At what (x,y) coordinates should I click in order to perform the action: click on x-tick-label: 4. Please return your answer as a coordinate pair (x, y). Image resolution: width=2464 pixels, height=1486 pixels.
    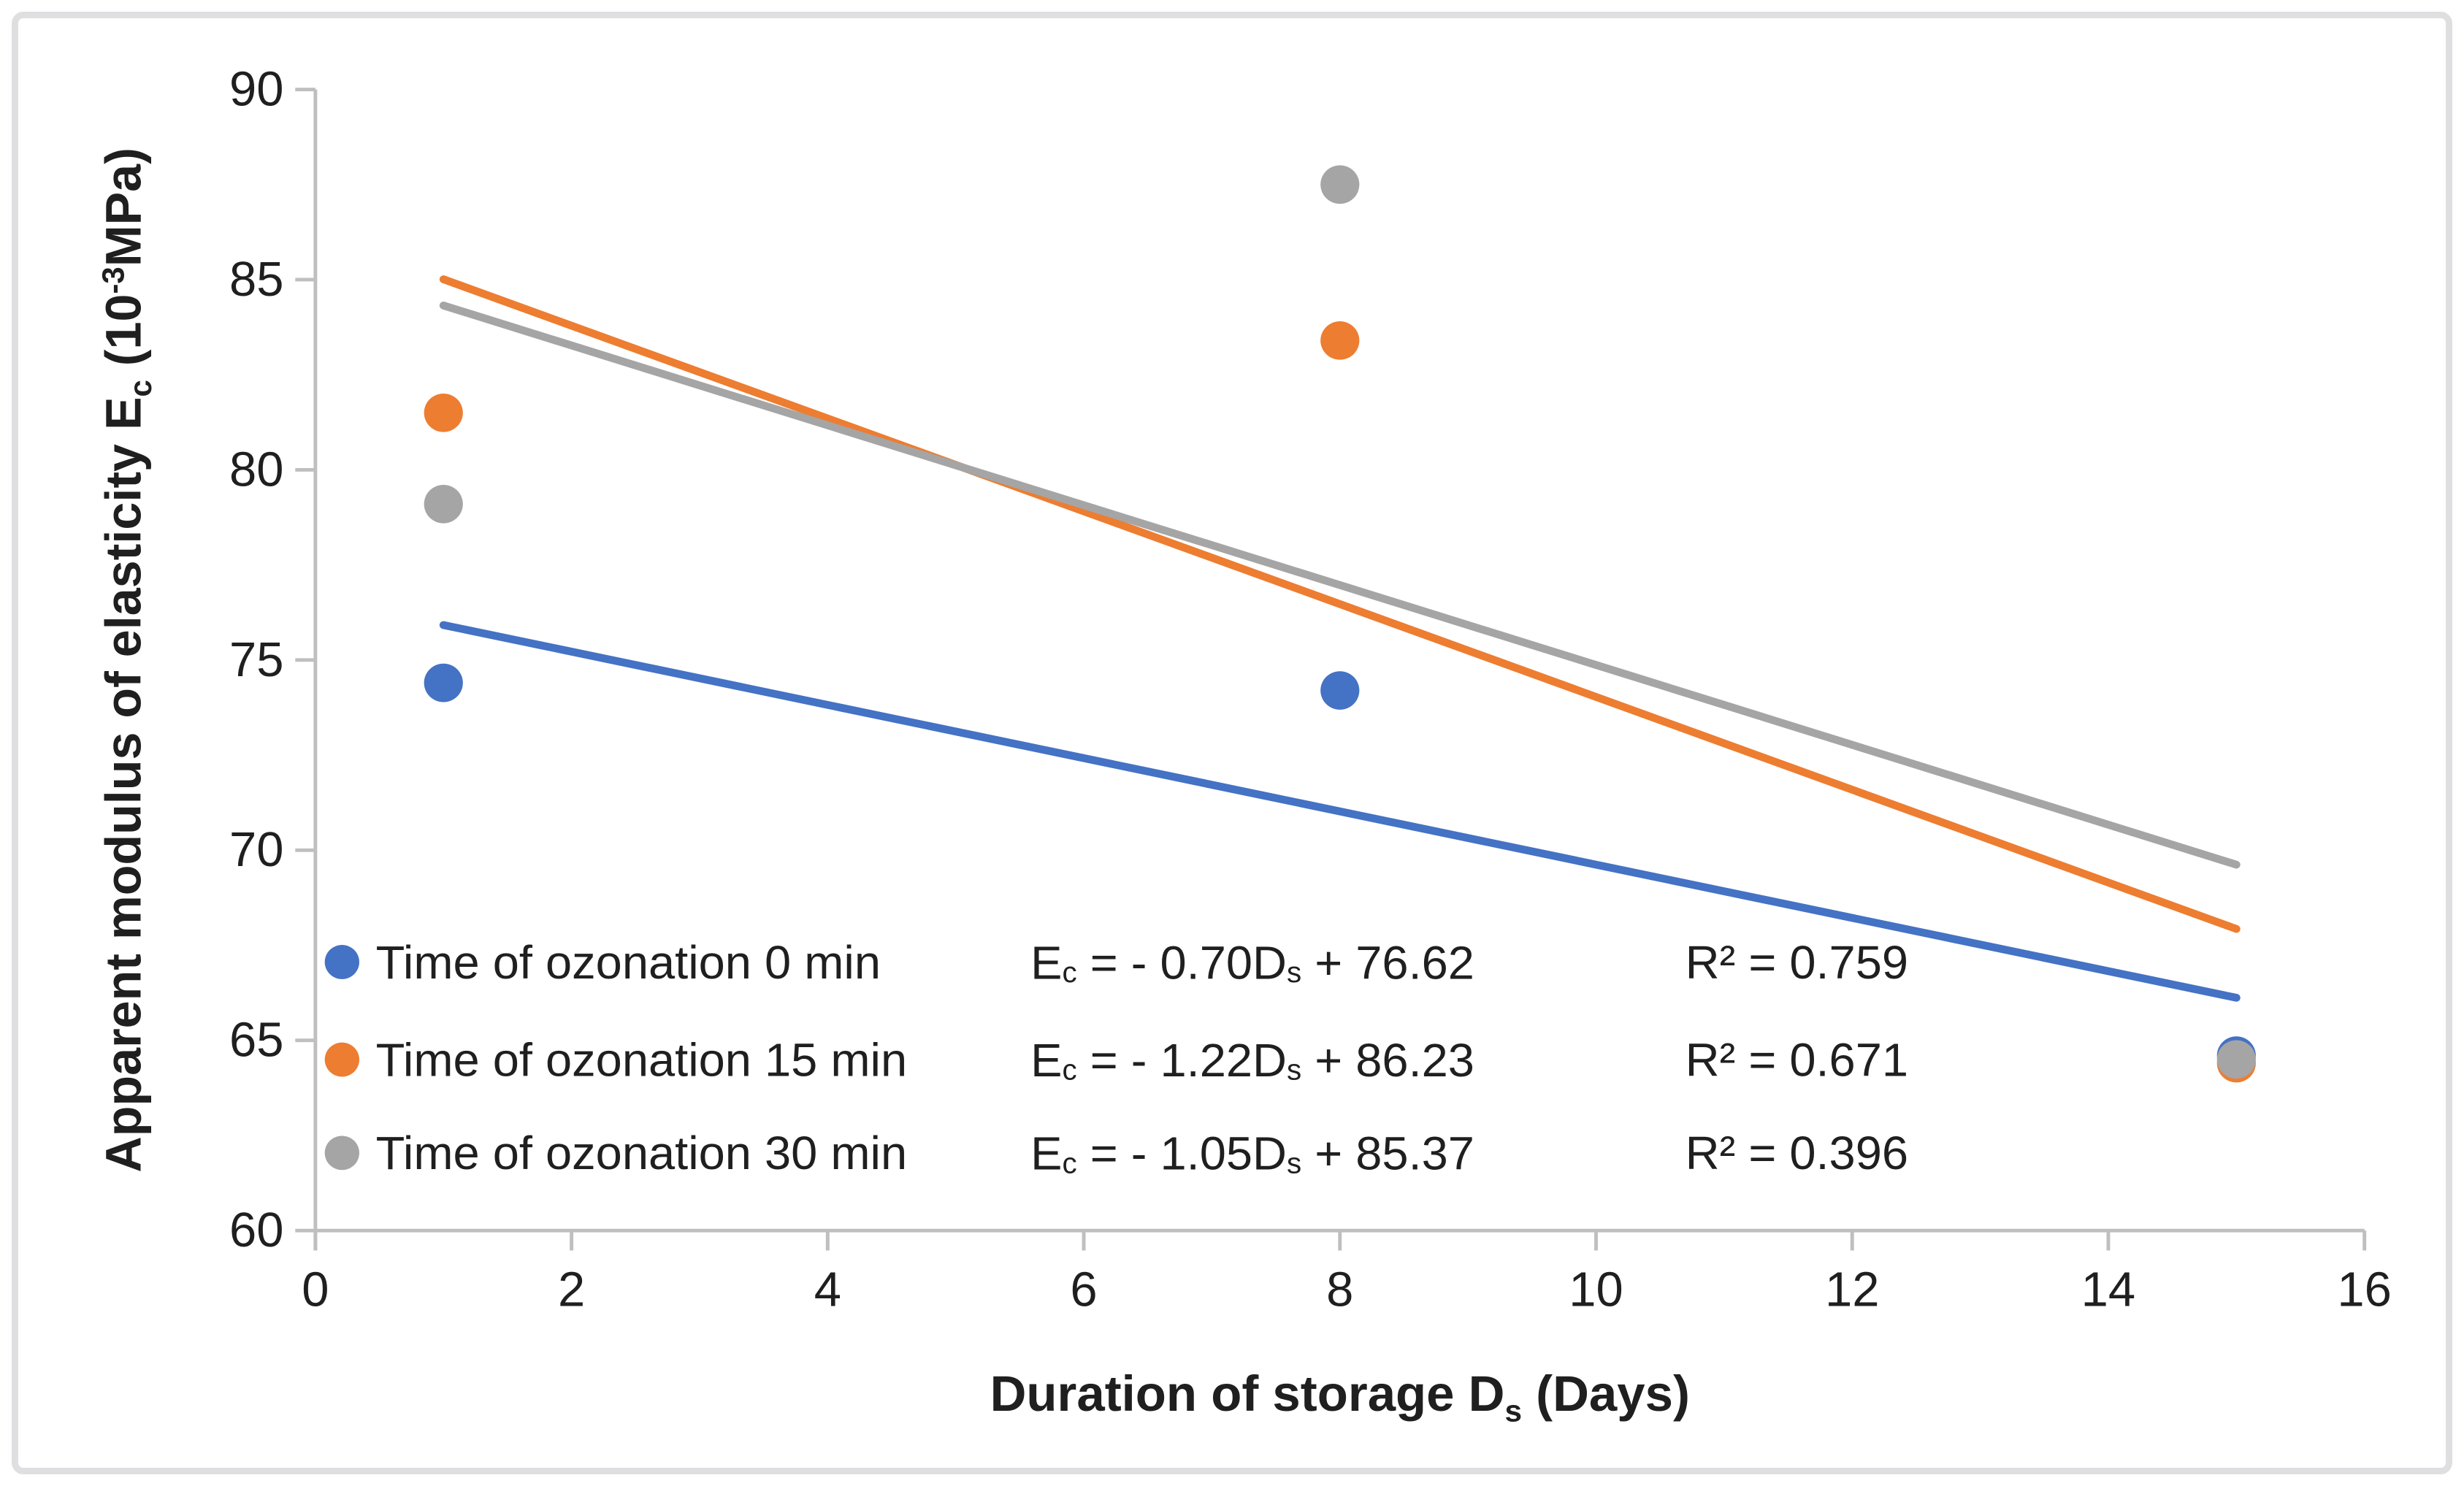
    Looking at the image, I should click on (827, 1290).